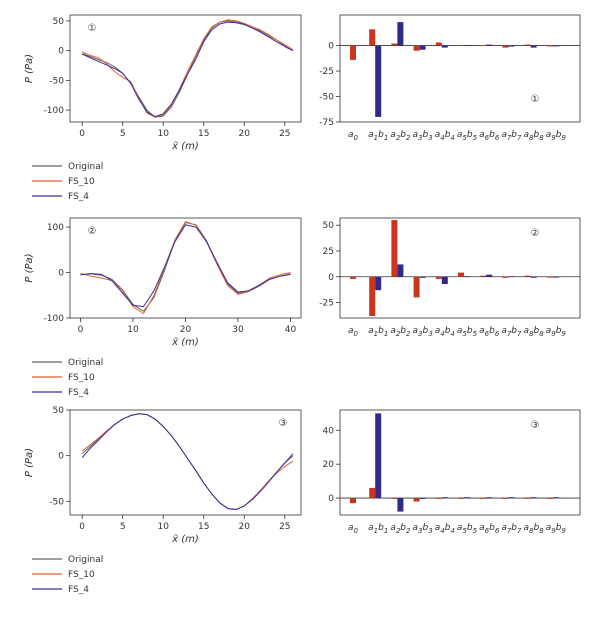 The image size is (600, 620). I want to click on bar-a-a5b5, so click(461, 274).